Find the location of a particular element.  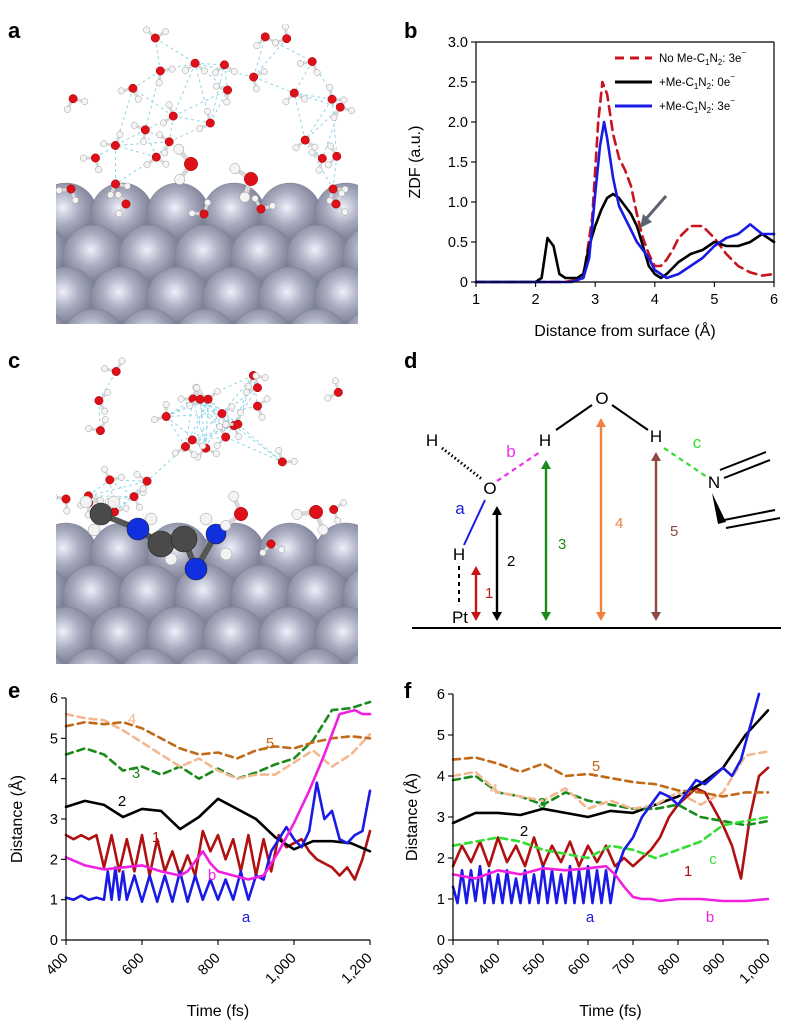

y-tick-label-e: 3 is located at coordinates (54, 820).